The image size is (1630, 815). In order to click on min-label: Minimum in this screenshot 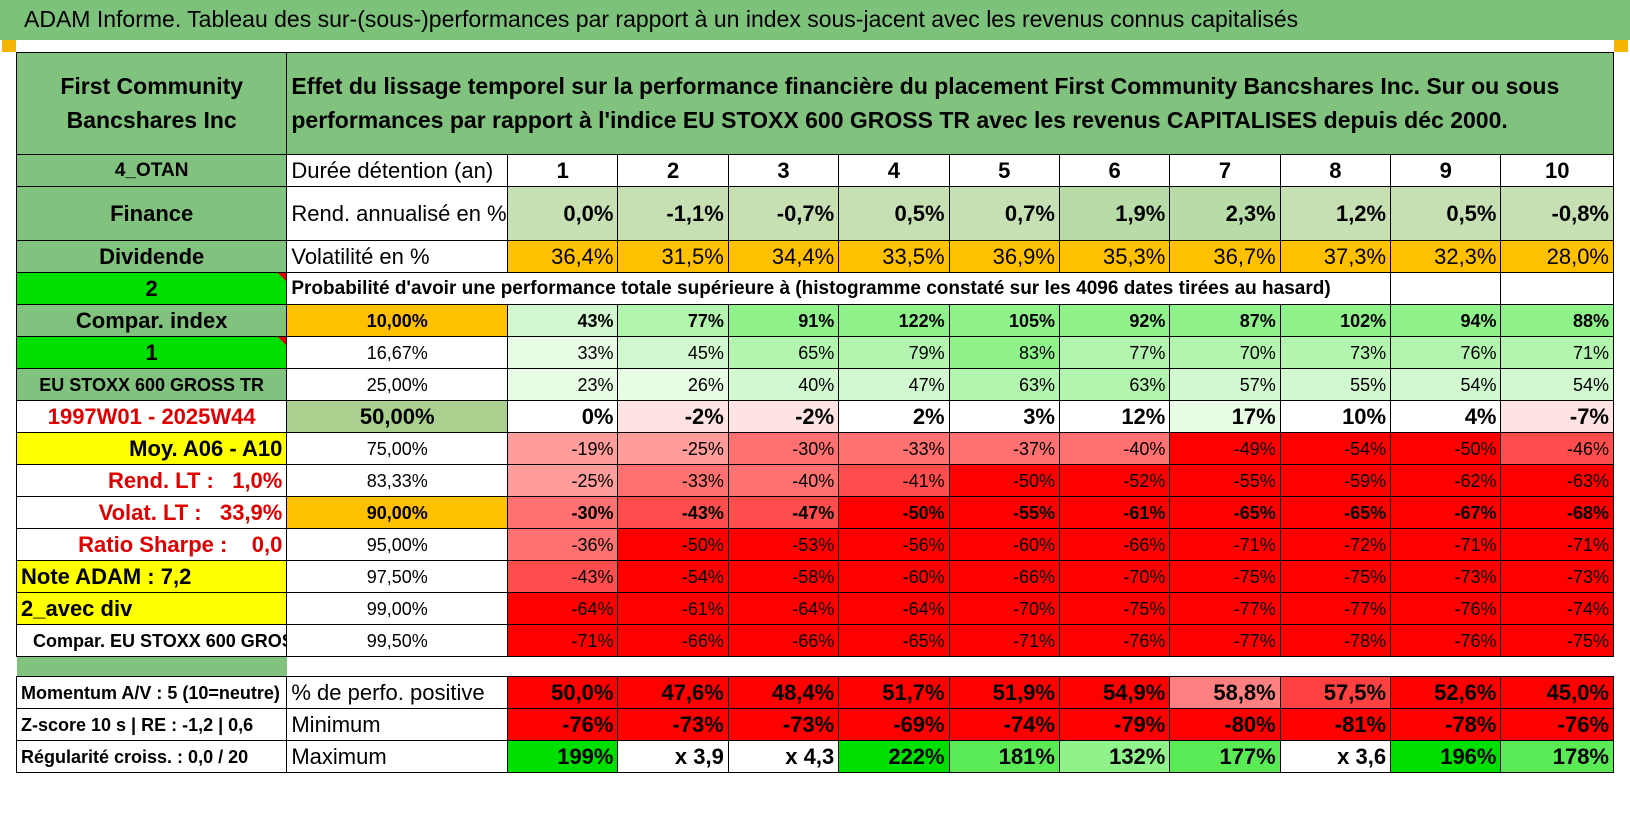, I will do `click(397, 724)`.